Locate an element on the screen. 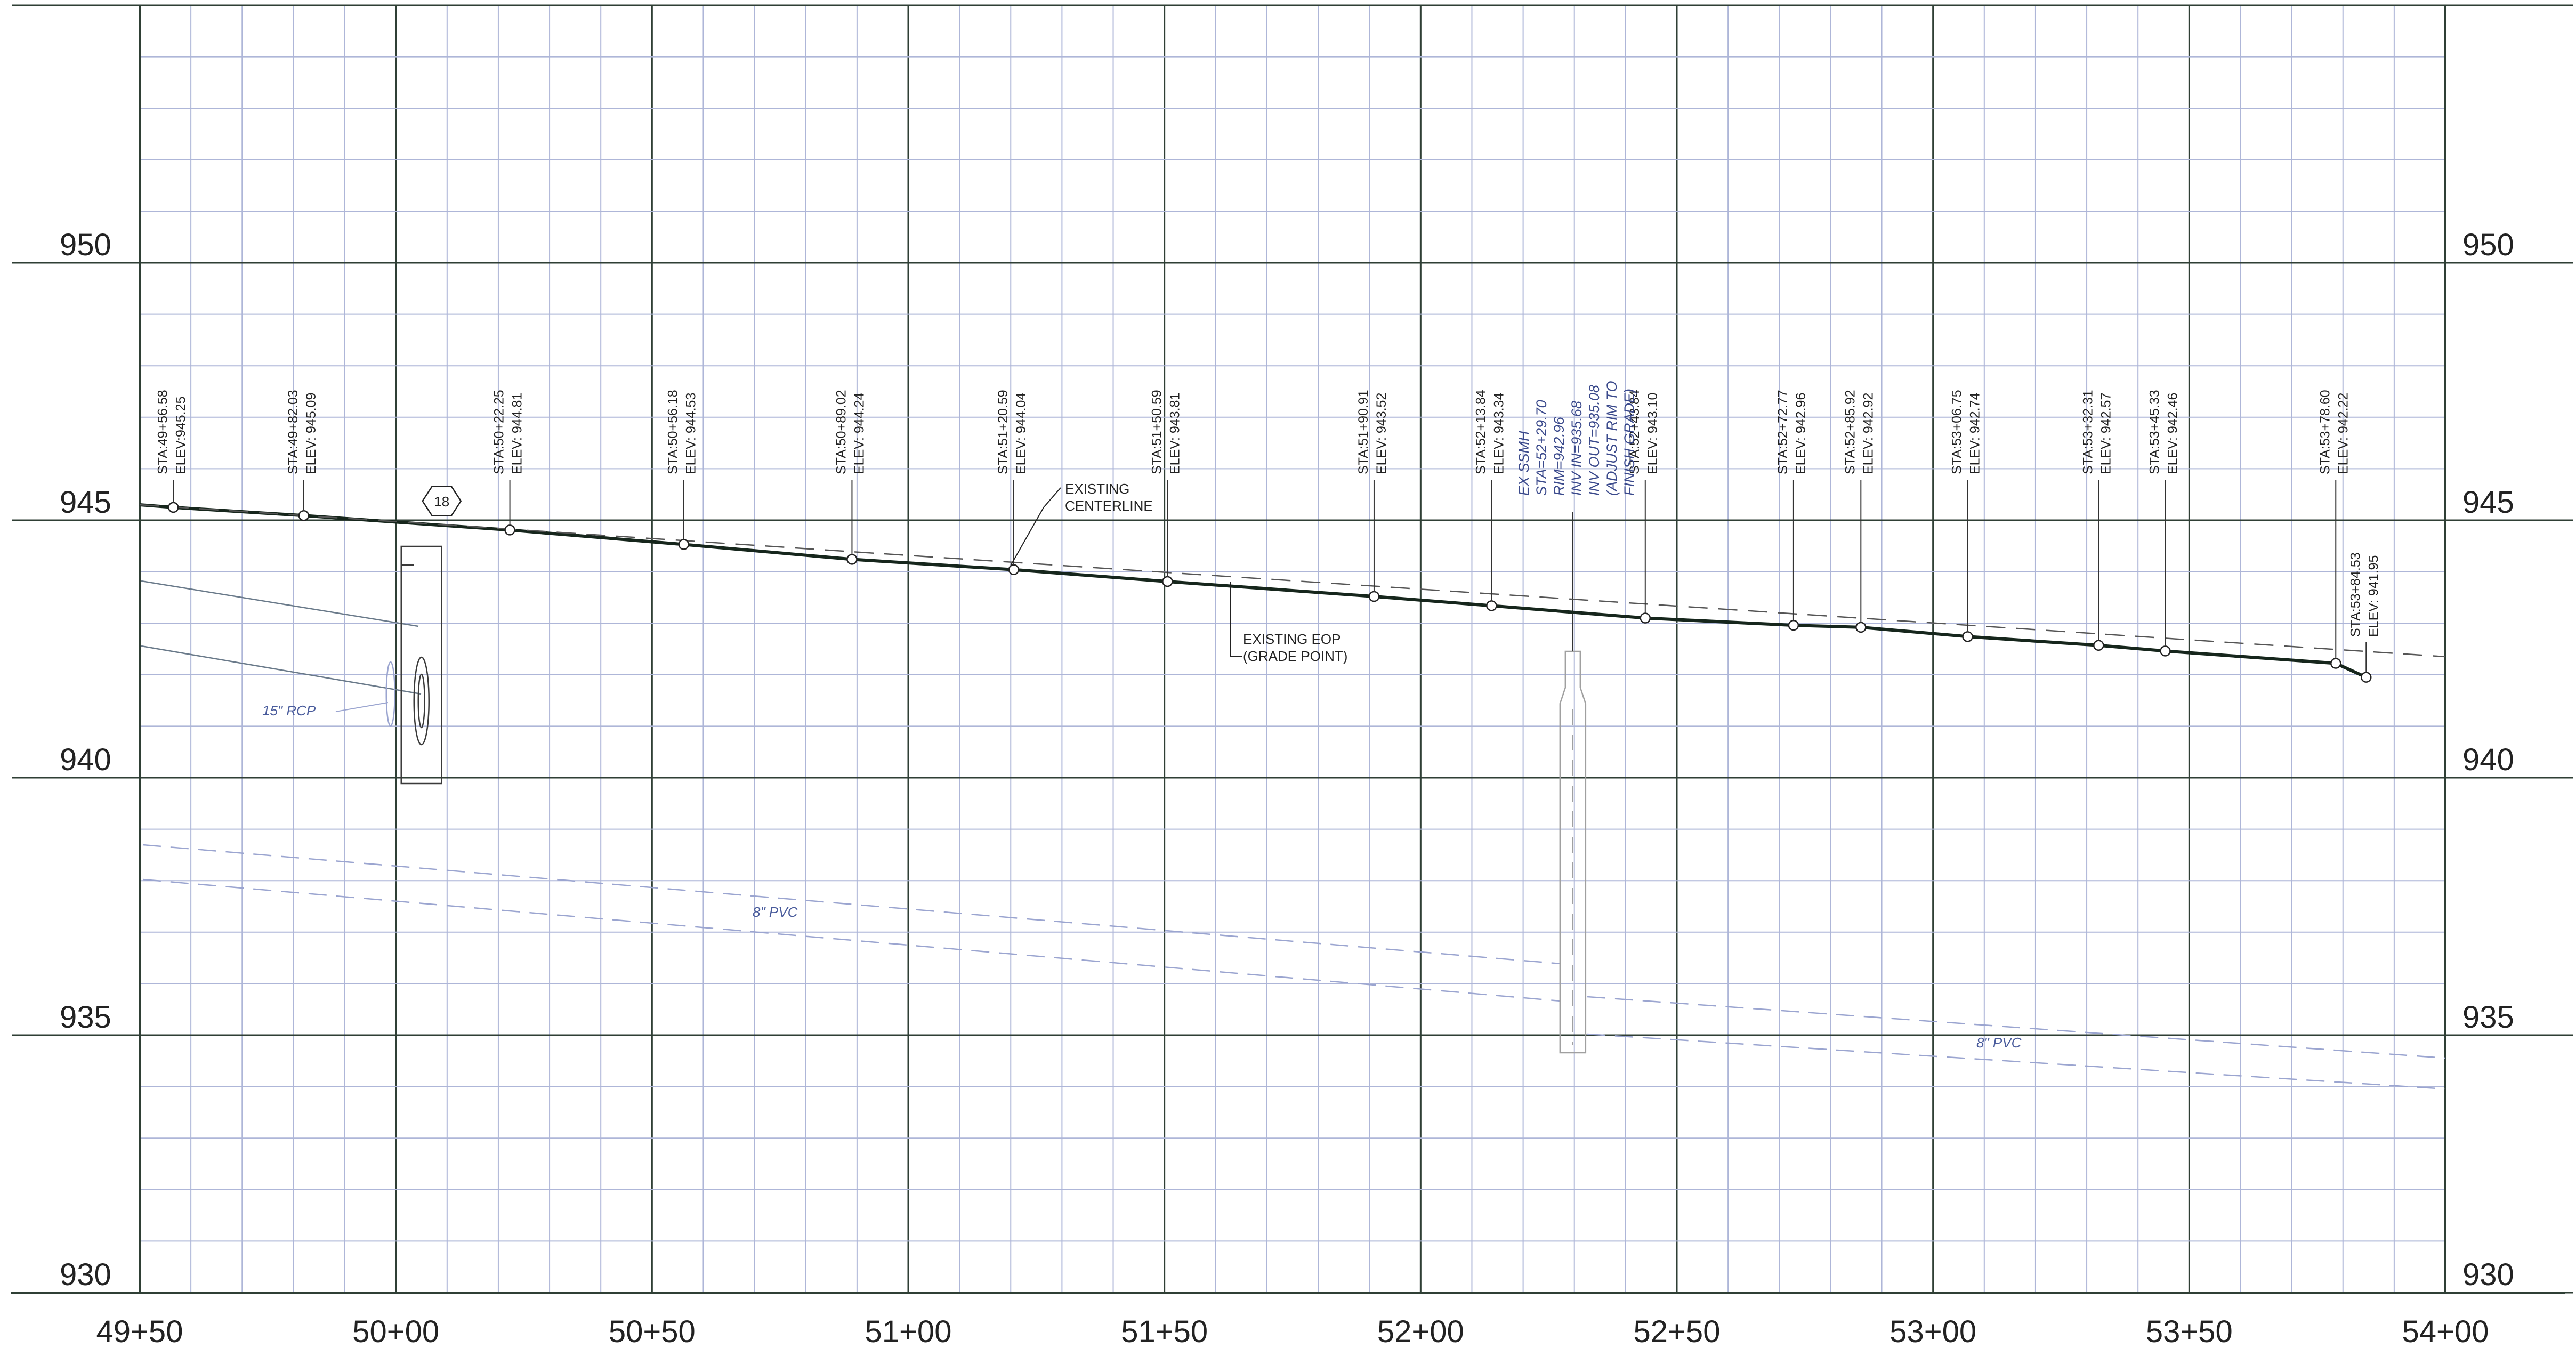  station-label: STA:53+84.53 ELEV: 941.95 is located at coordinates (2365, 618).